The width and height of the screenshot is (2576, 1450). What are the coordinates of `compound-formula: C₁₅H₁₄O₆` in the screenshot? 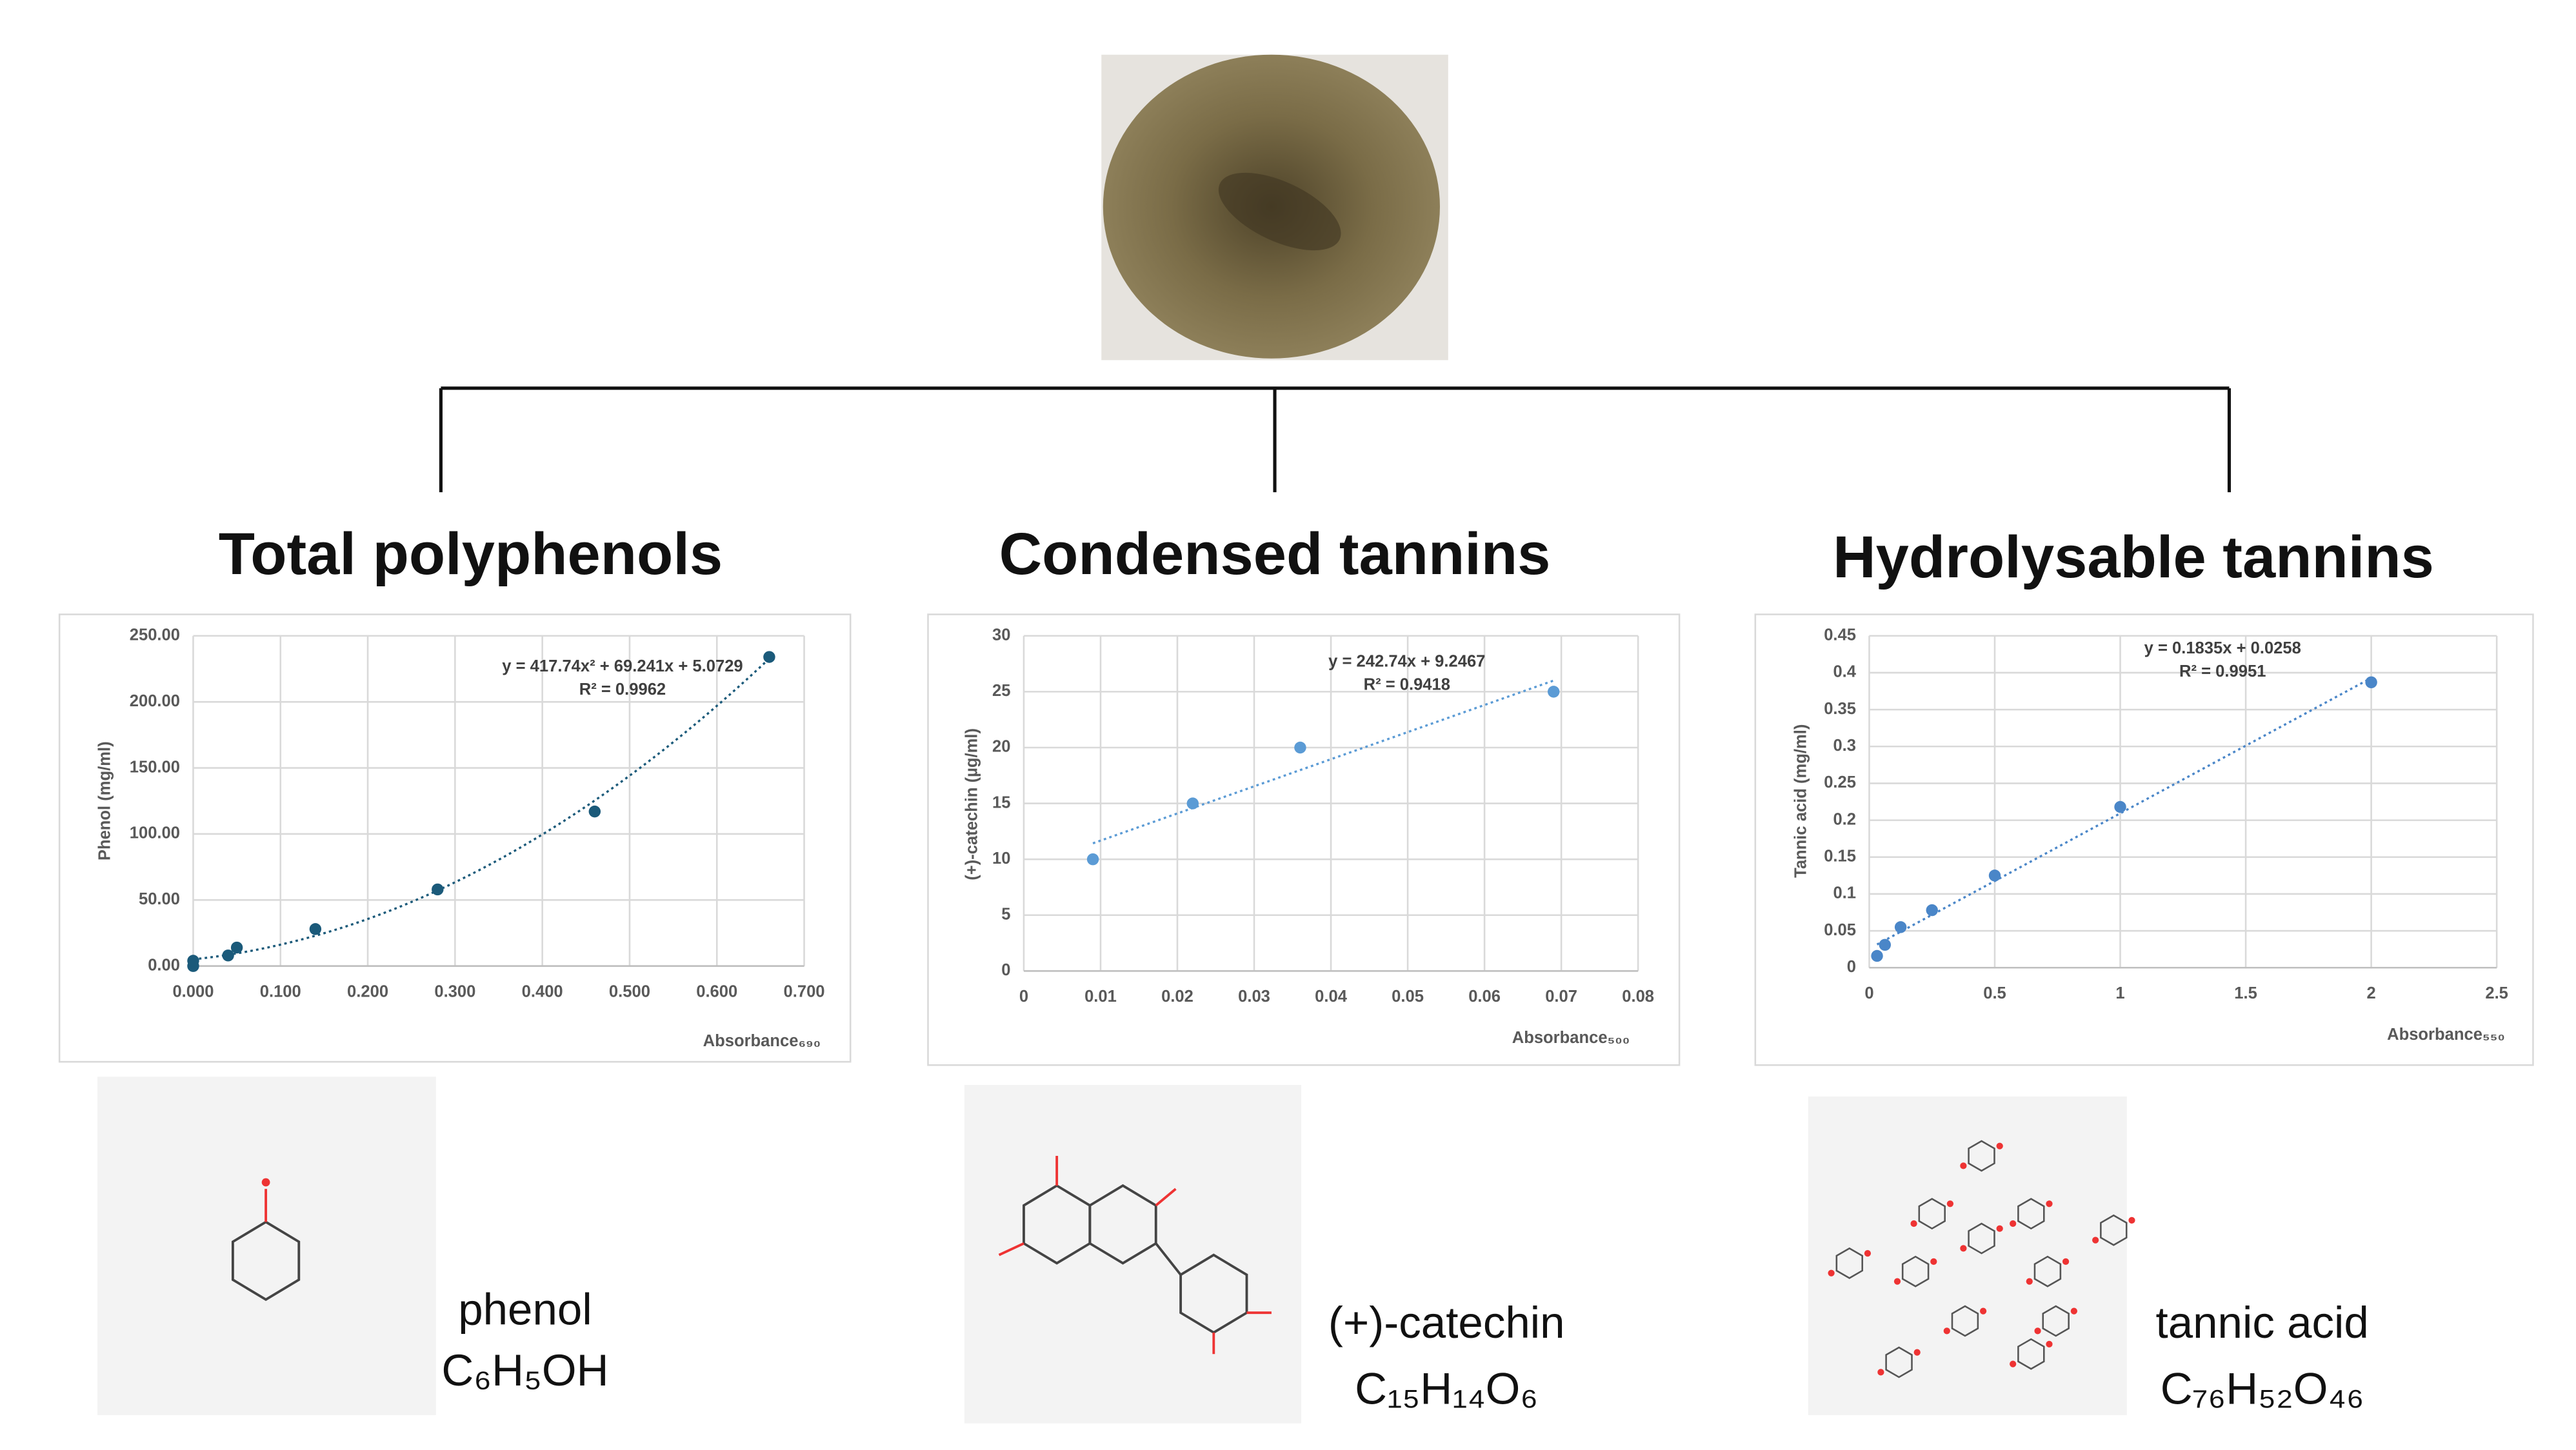 It's located at (1446, 1388).